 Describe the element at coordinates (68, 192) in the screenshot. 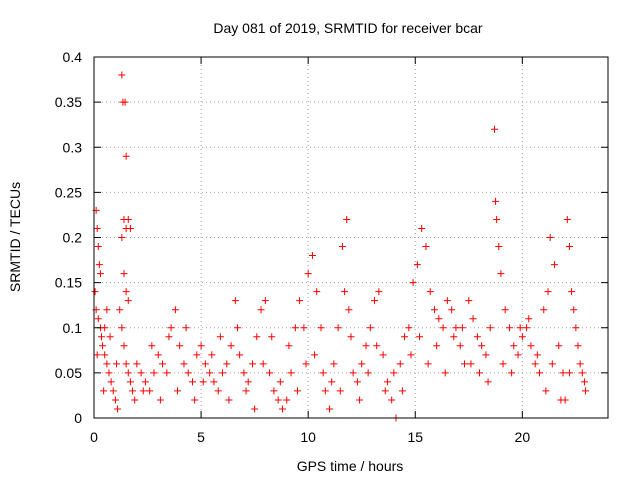

I see `y-tick-label: 0.25` at that location.